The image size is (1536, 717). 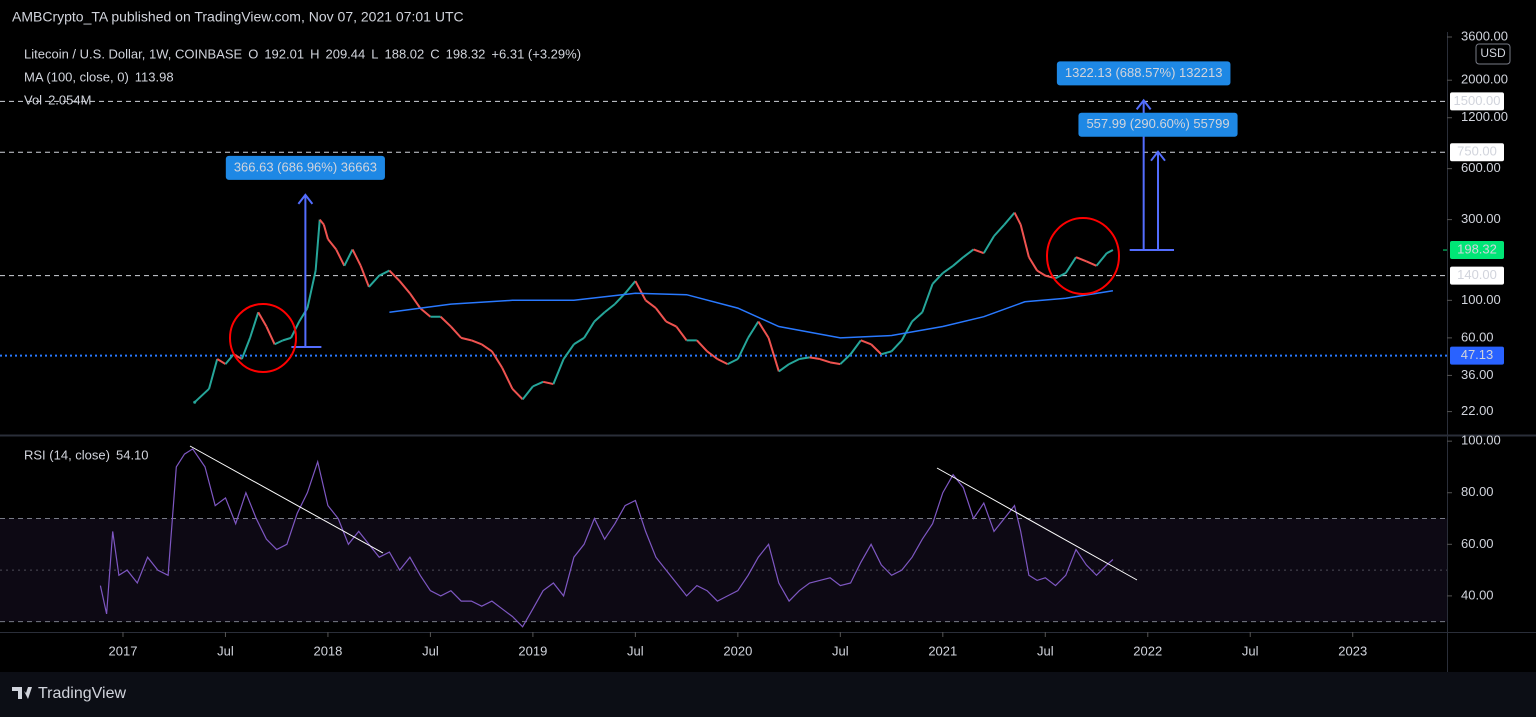 What do you see at coordinates (1477, 594) in the screenshot?
I see `rsi-tick-label: 40.00` at bounding box center [1477, 594].